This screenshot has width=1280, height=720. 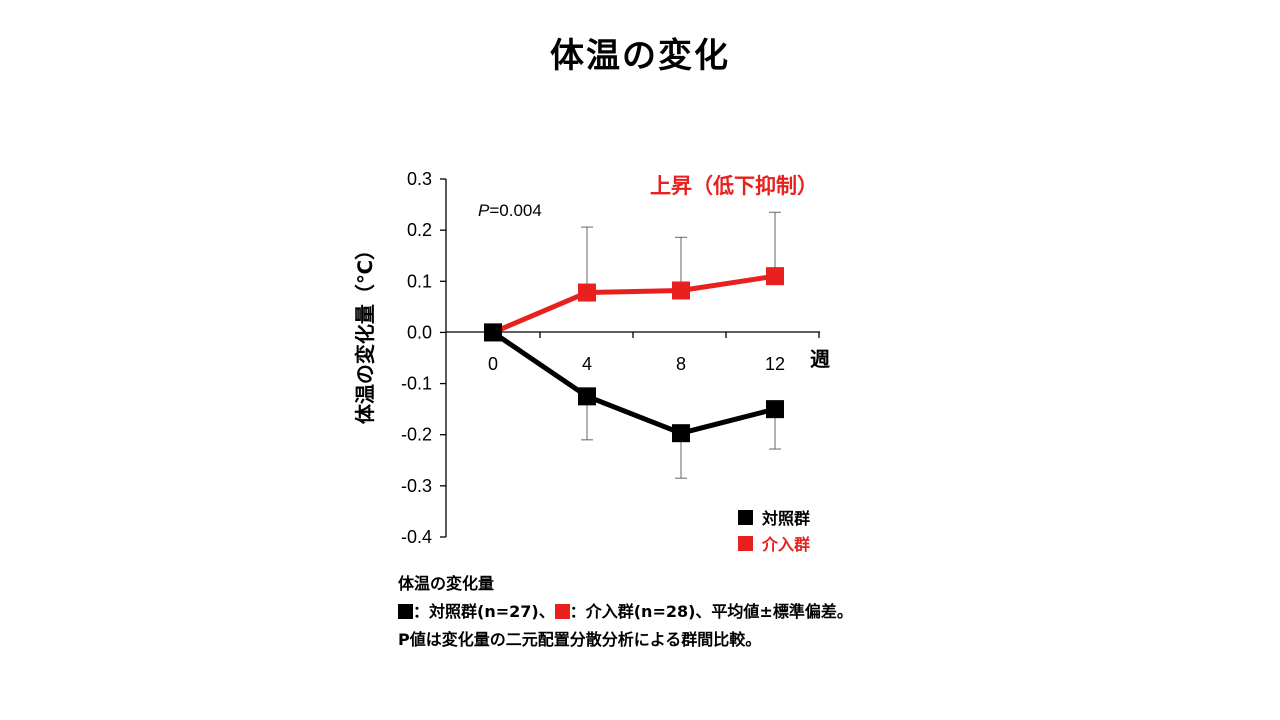 I want to click on data-points, so click(x=634, y=355).